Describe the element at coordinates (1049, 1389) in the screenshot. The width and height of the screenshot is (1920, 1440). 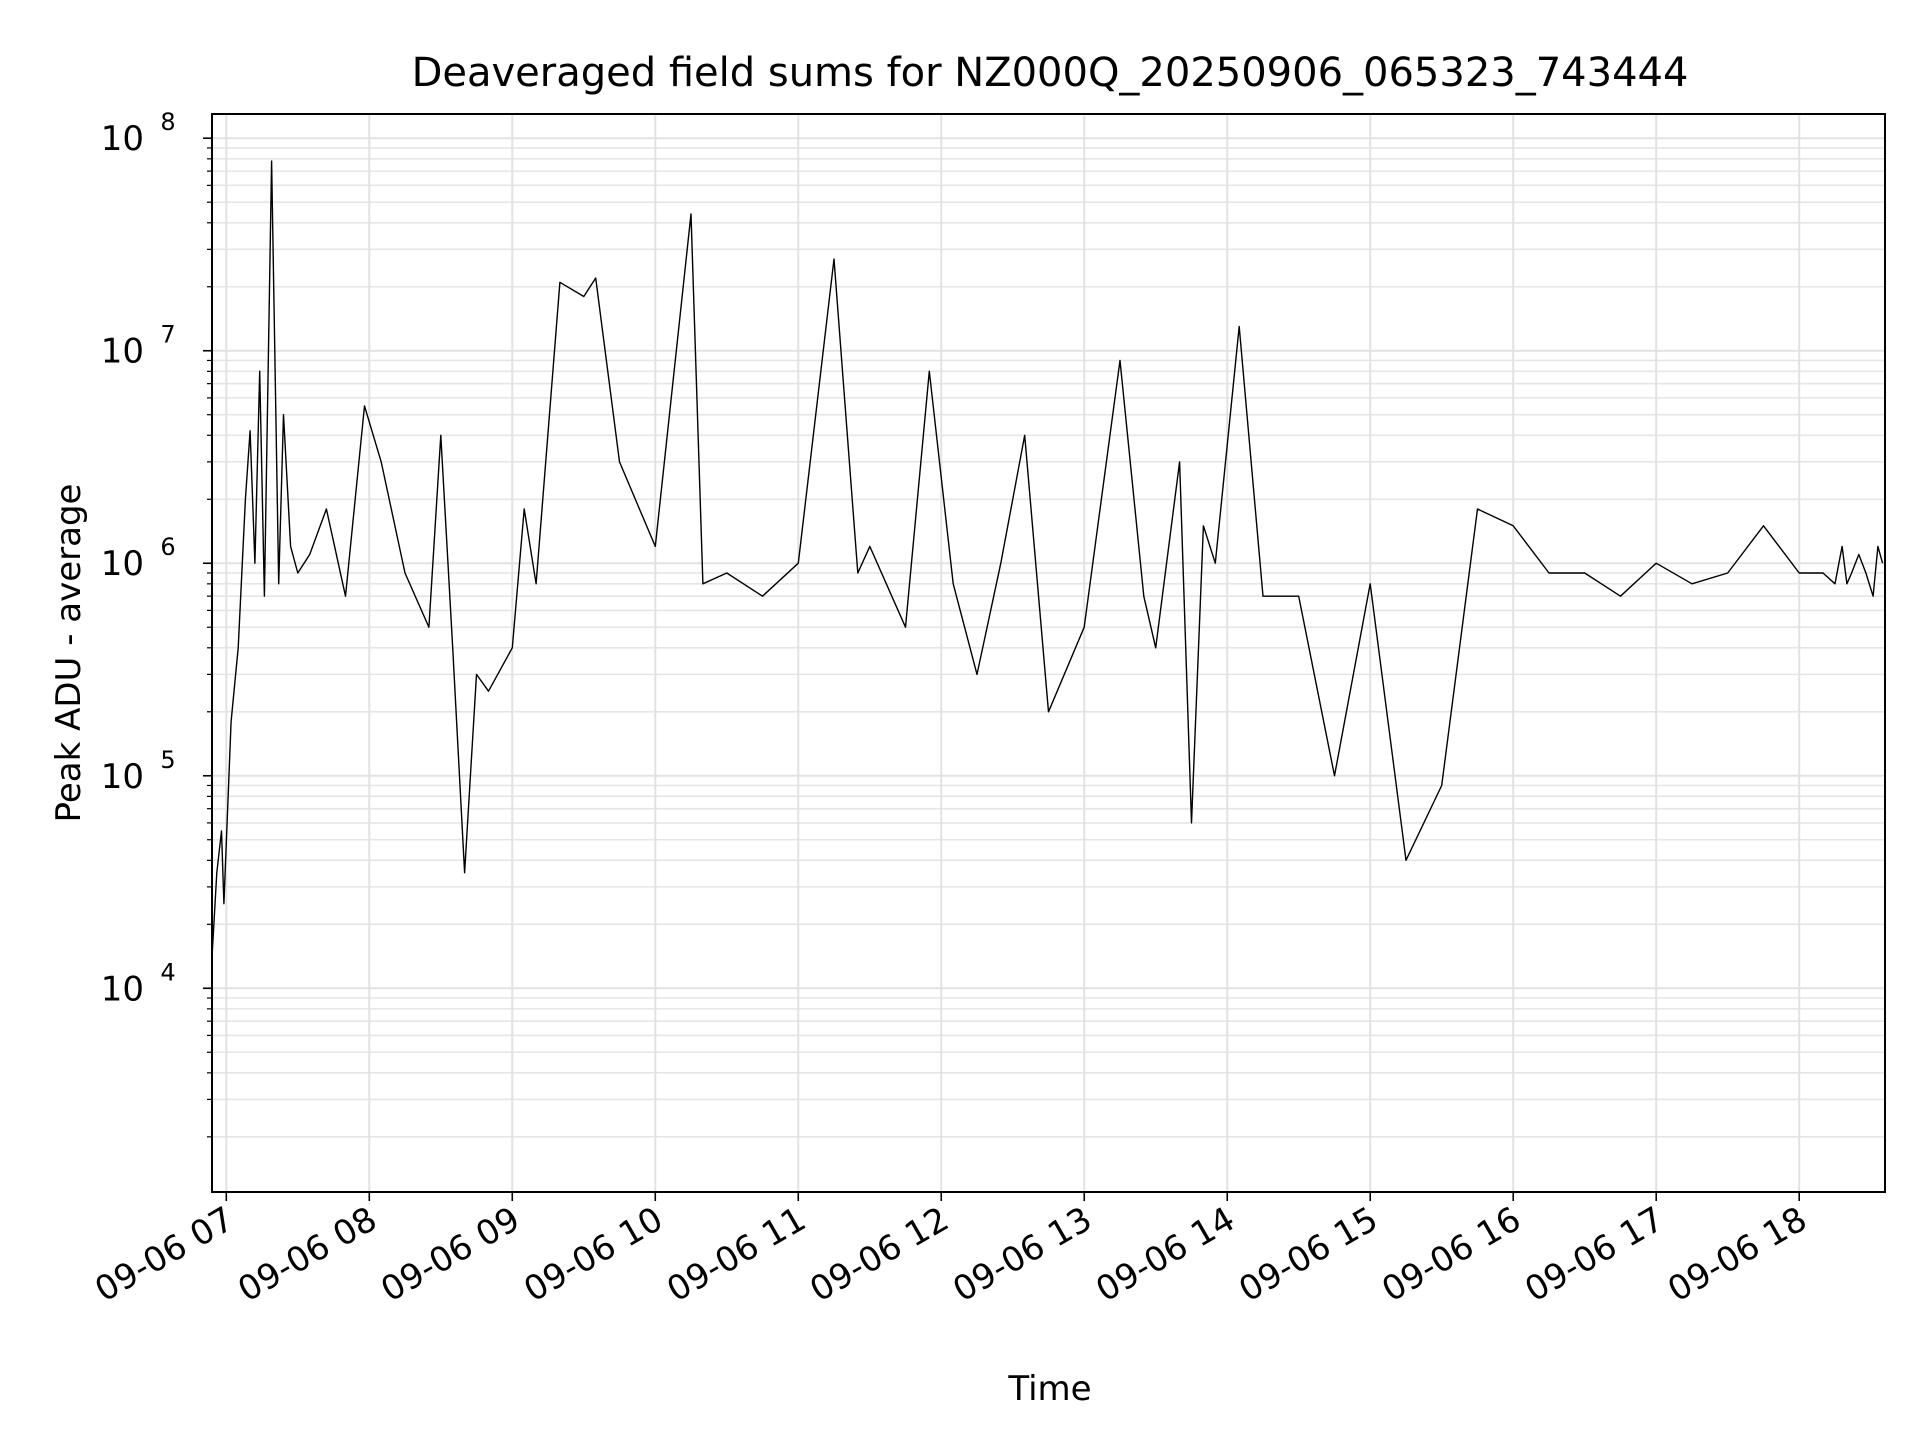
I see `x-axis-label: Time` at that location.